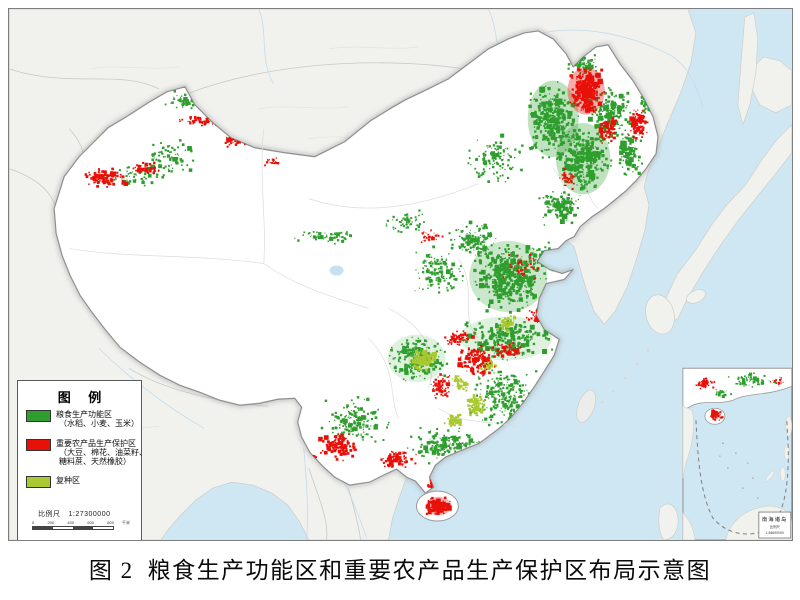 The height and width of the screenshot is (600, 800). Describe the element at coordinates (668, 521) in the screenshot. I see `luzon-island` at that location.